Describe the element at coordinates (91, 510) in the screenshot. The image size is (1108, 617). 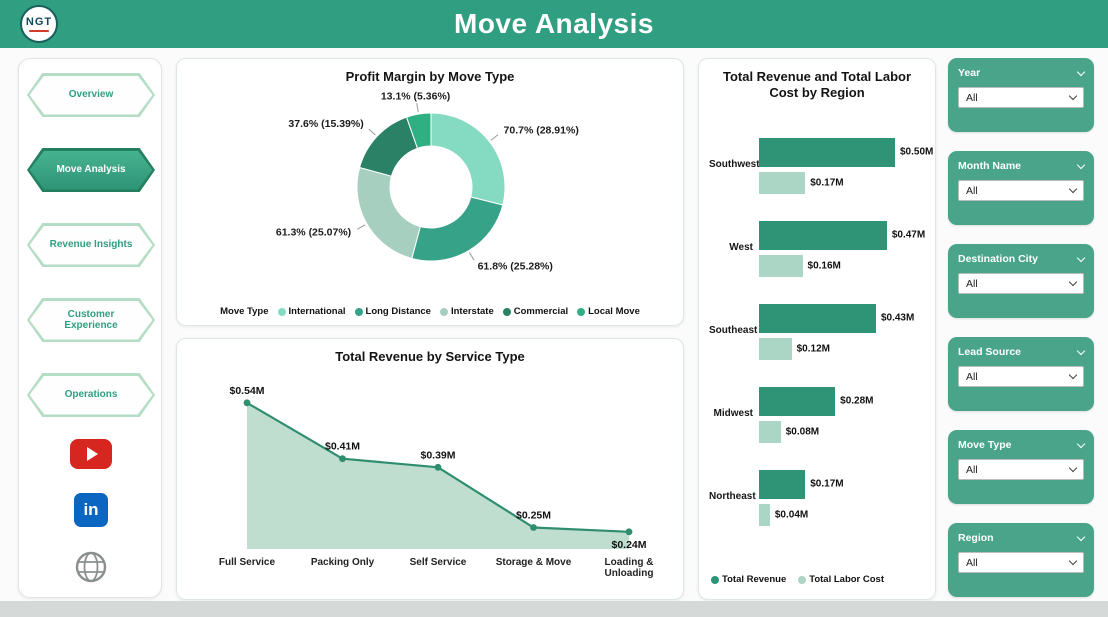
I see `linkedin-icon: in` at that location.